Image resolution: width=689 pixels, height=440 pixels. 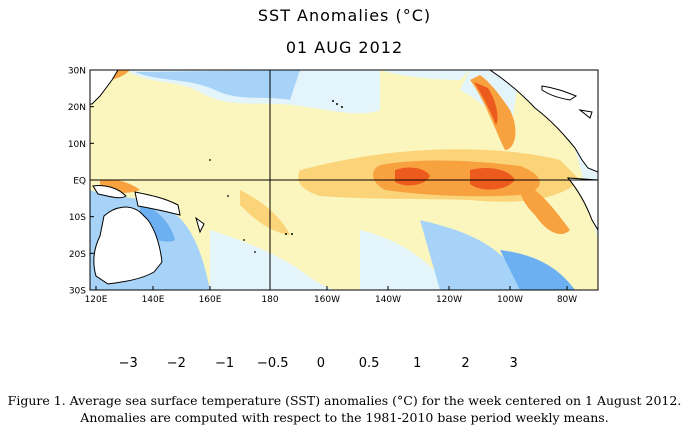 What do you see at coordinates (77, 72) in the screenshot?
I see `lat-label: 30N` at bounding box center [77, 72].